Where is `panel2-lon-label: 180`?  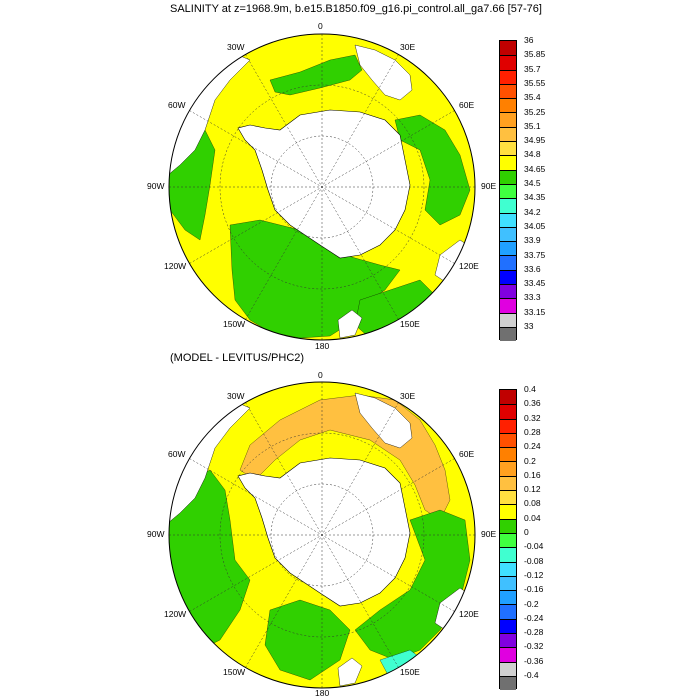 panel2-lon-label: 180 is located at coordinates (322, 693).